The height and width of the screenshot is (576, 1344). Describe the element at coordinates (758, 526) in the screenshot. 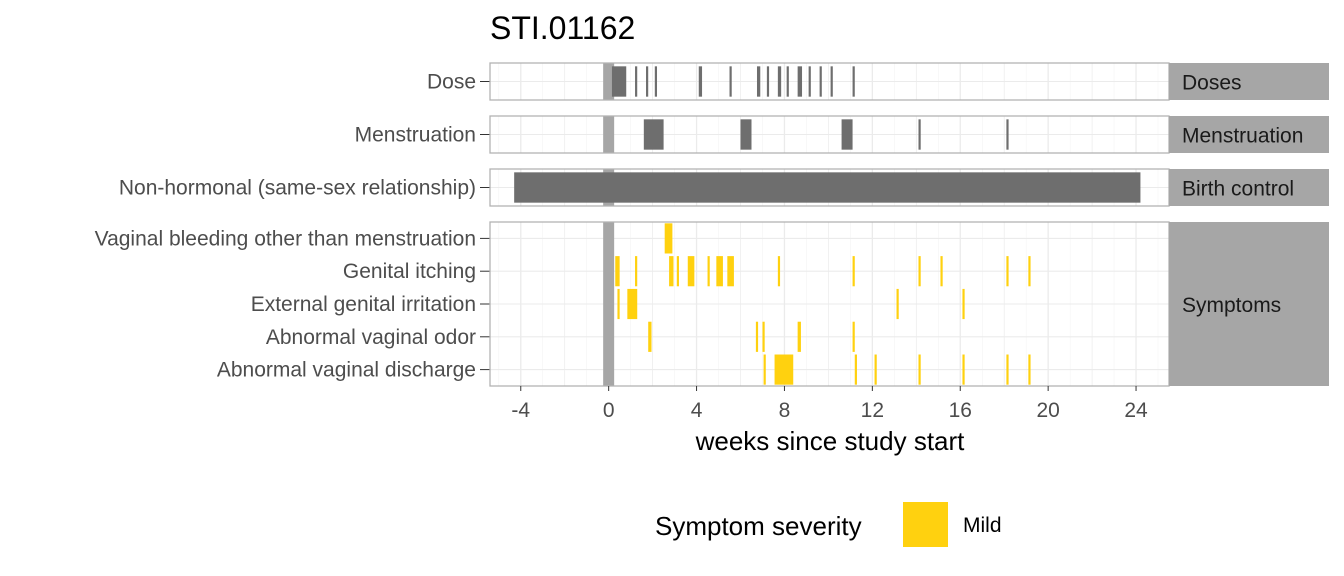

I see `legend-title: Symptom severity` at that location.